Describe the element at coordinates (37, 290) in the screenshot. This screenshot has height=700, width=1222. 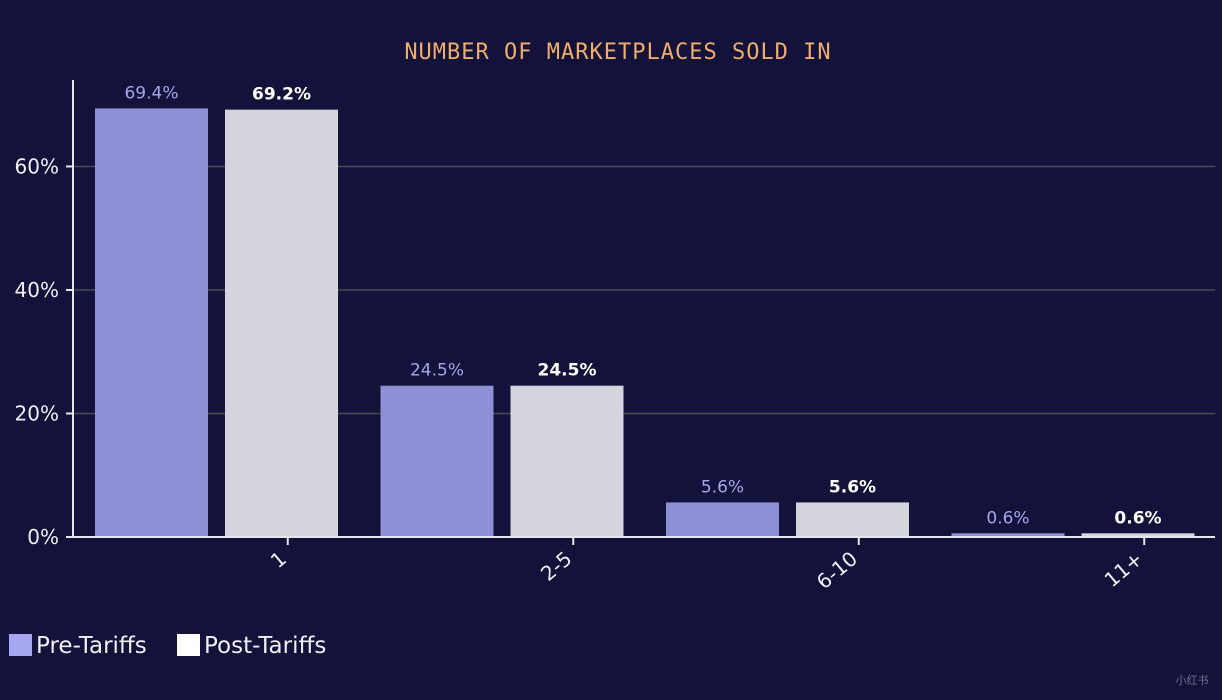
I see `y-tick-label: 40%` at that location.